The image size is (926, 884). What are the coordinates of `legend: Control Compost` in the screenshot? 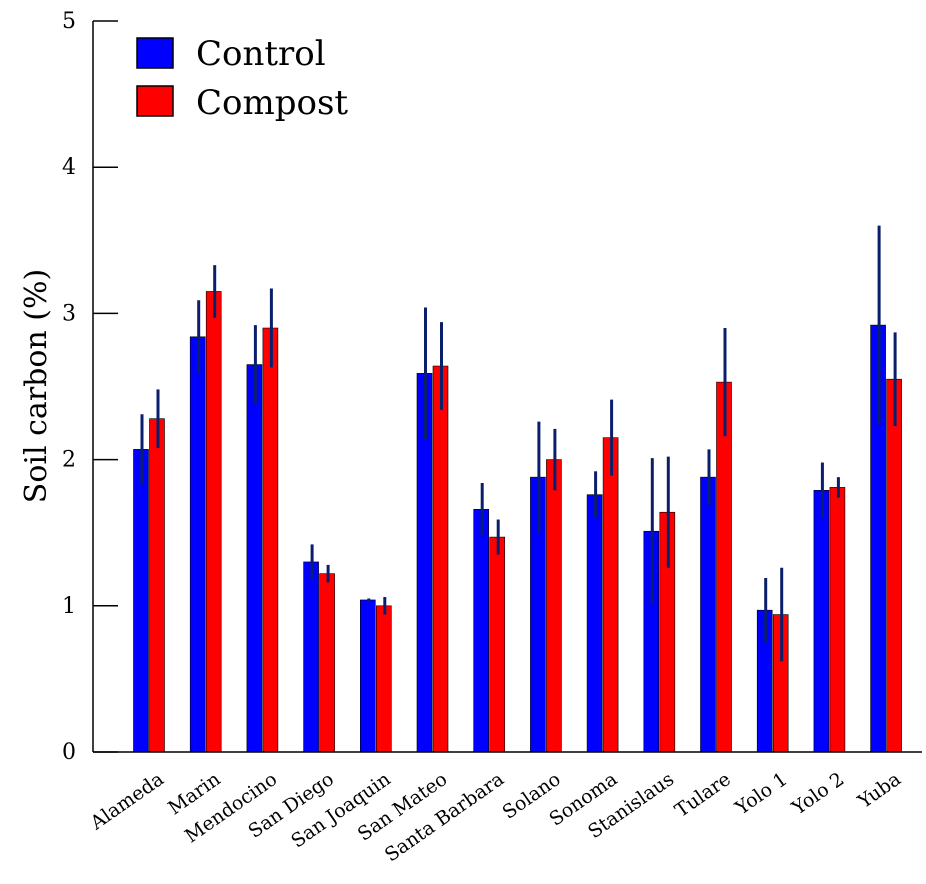 It's located at (242, 78).